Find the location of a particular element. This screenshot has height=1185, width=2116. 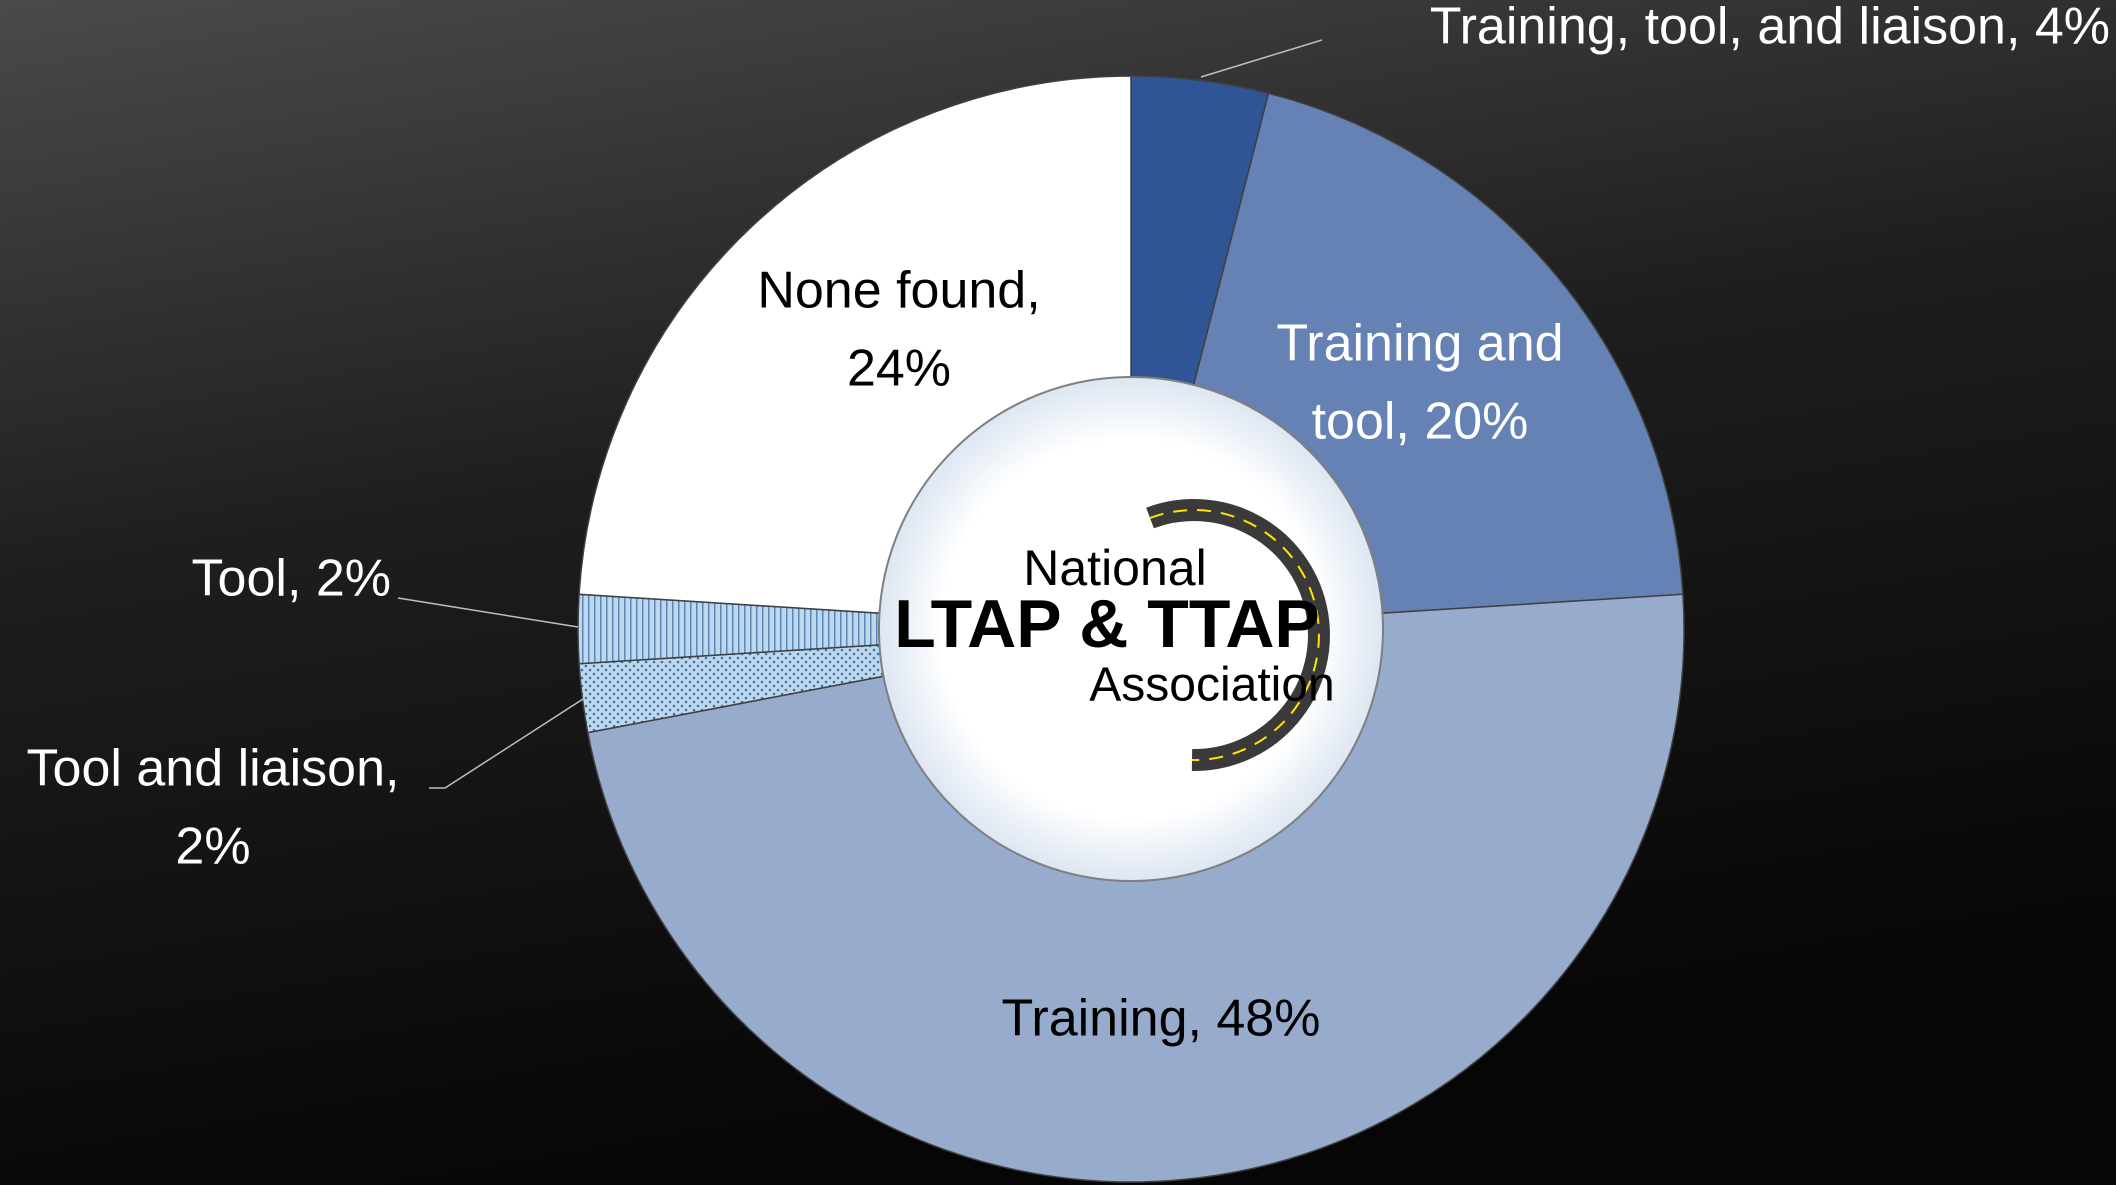

data-label: Training, 48% is located at coordinates (1161, 1019).